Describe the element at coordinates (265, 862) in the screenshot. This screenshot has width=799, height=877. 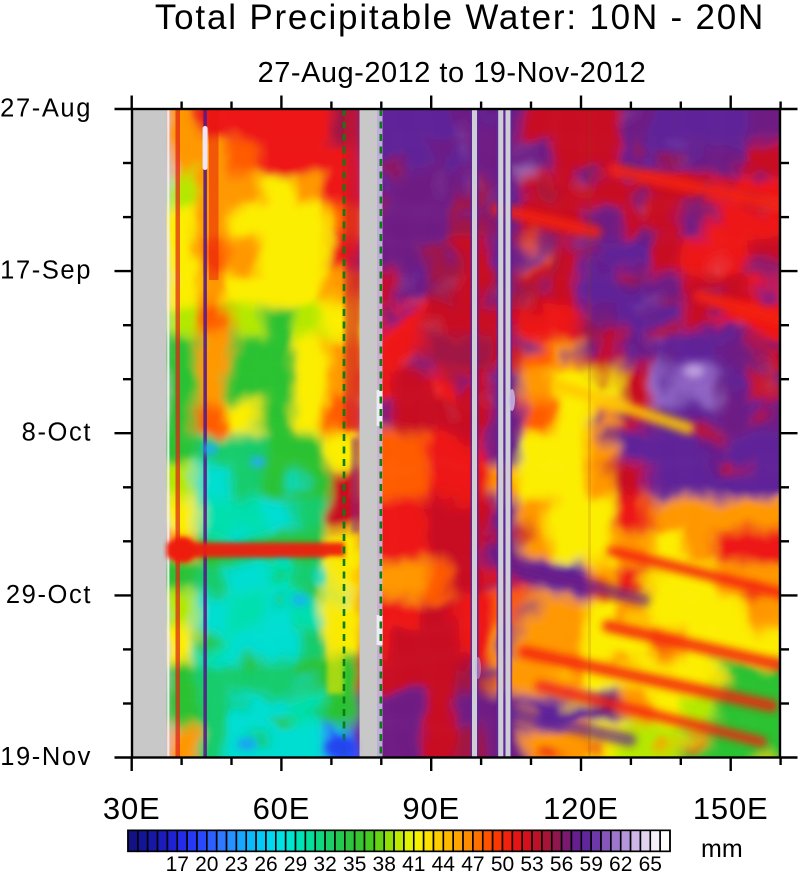
I see `svg-text: 26` at that location.